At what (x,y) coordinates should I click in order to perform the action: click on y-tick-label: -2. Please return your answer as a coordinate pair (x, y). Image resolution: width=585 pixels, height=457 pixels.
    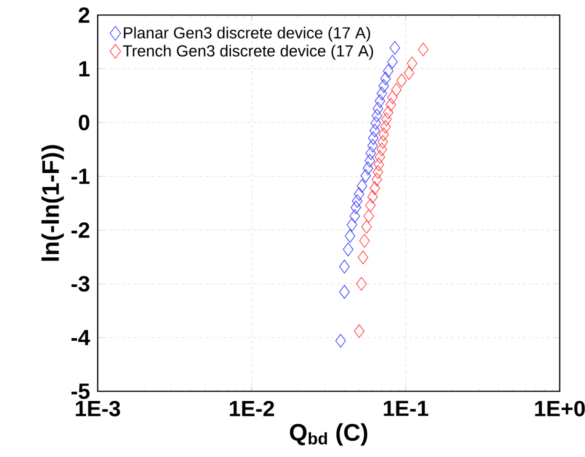
    Looking at the image, I should click on (81, 230).